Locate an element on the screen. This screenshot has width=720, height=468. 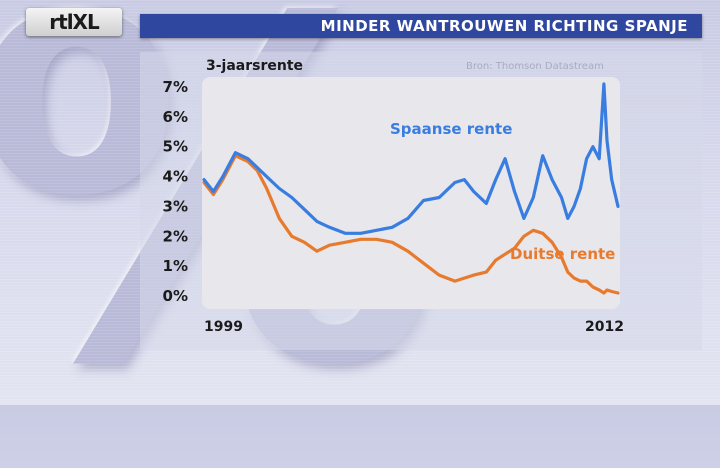
x-tick-label: 1999 is located at coordinates (223, 327).